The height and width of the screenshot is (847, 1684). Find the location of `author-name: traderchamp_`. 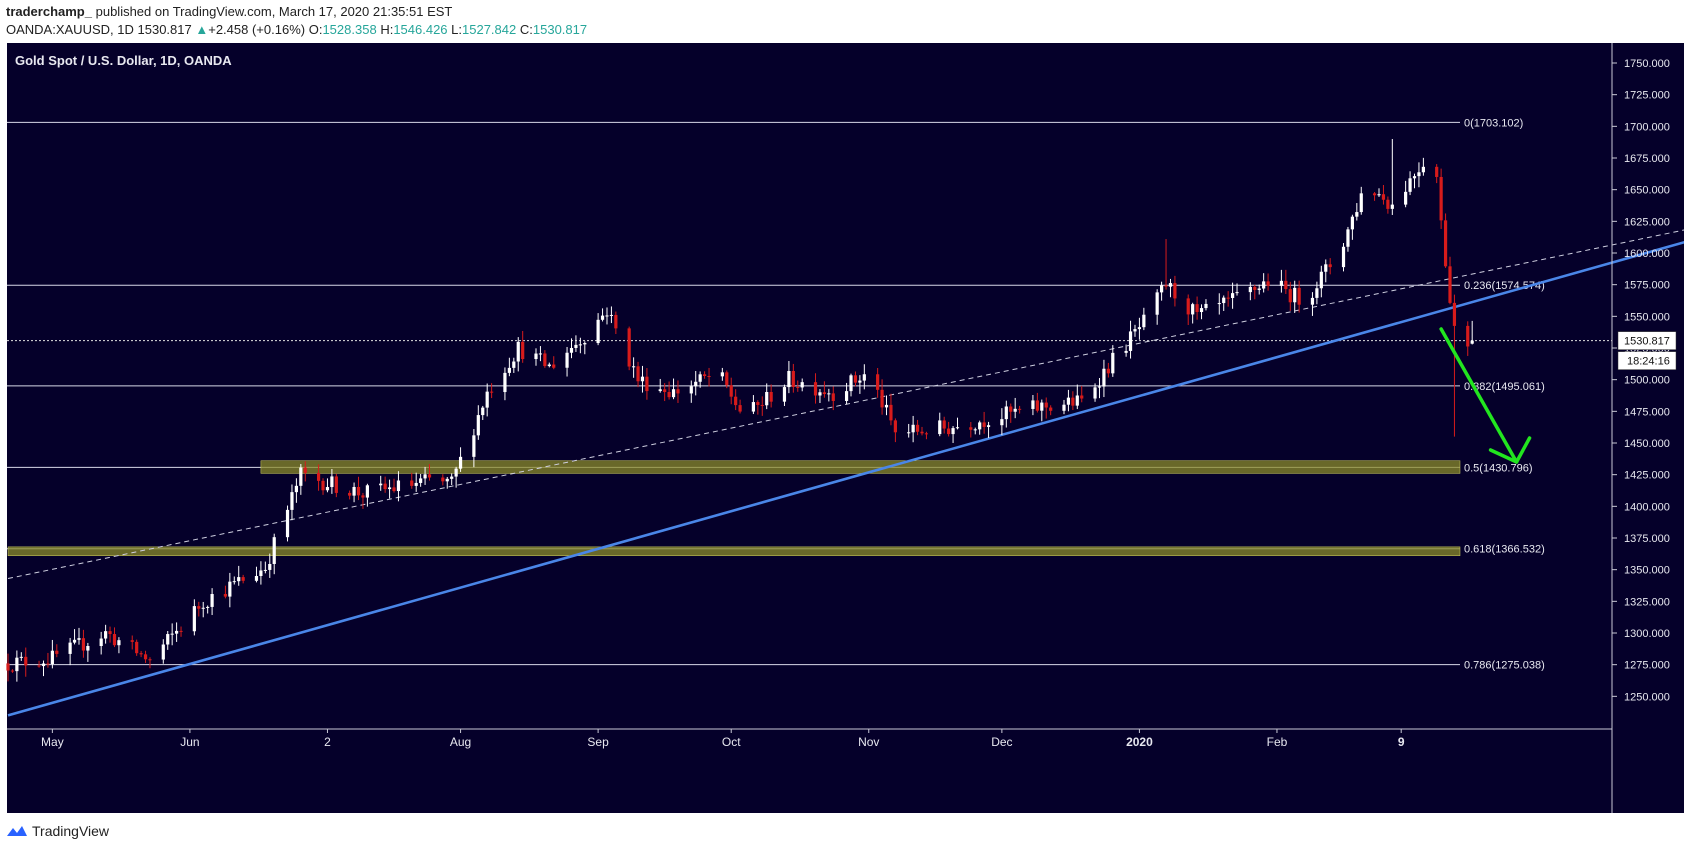

author-name: traderchamp_ is located at coordinates (49, 11).